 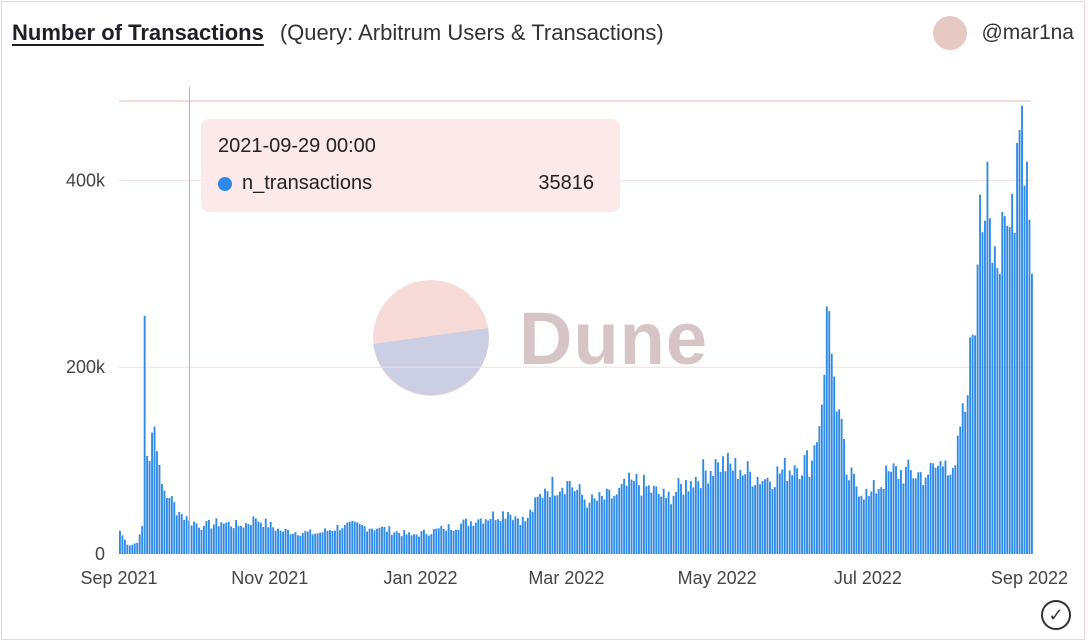 I want to click on chart-title-link: Number of Transactions, so click(x=138, y=32).